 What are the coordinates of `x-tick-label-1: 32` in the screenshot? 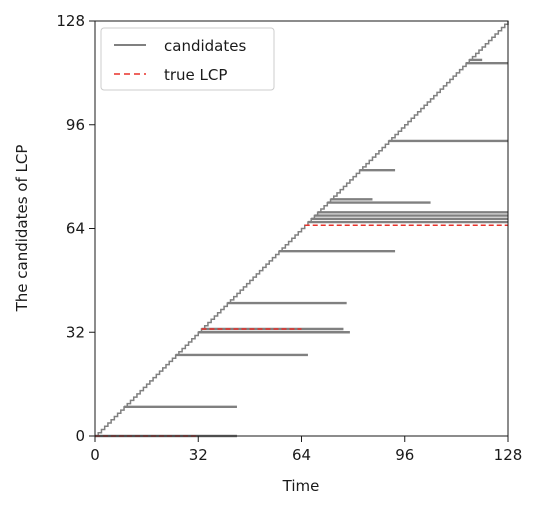 It's located at (198, 455).